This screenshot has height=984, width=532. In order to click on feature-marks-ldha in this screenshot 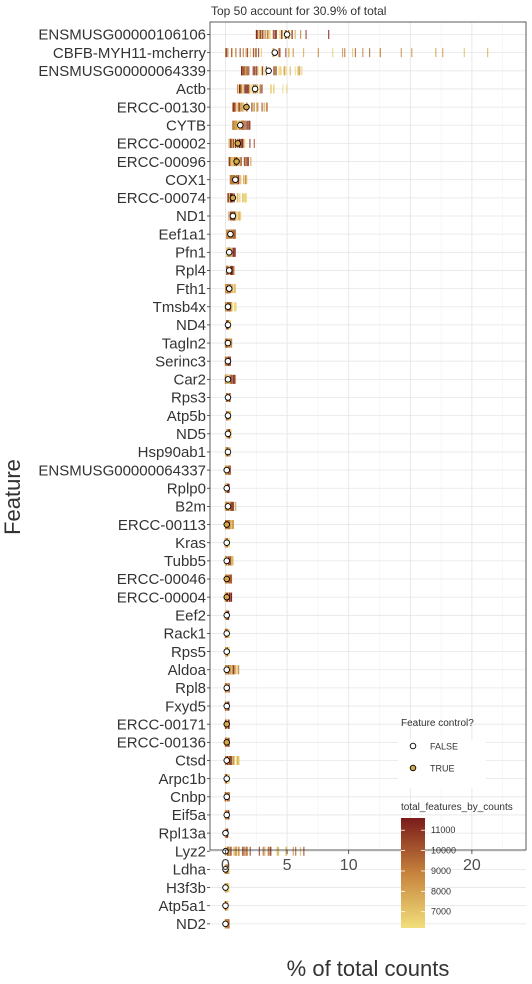, I will do `click(226, 869)`.